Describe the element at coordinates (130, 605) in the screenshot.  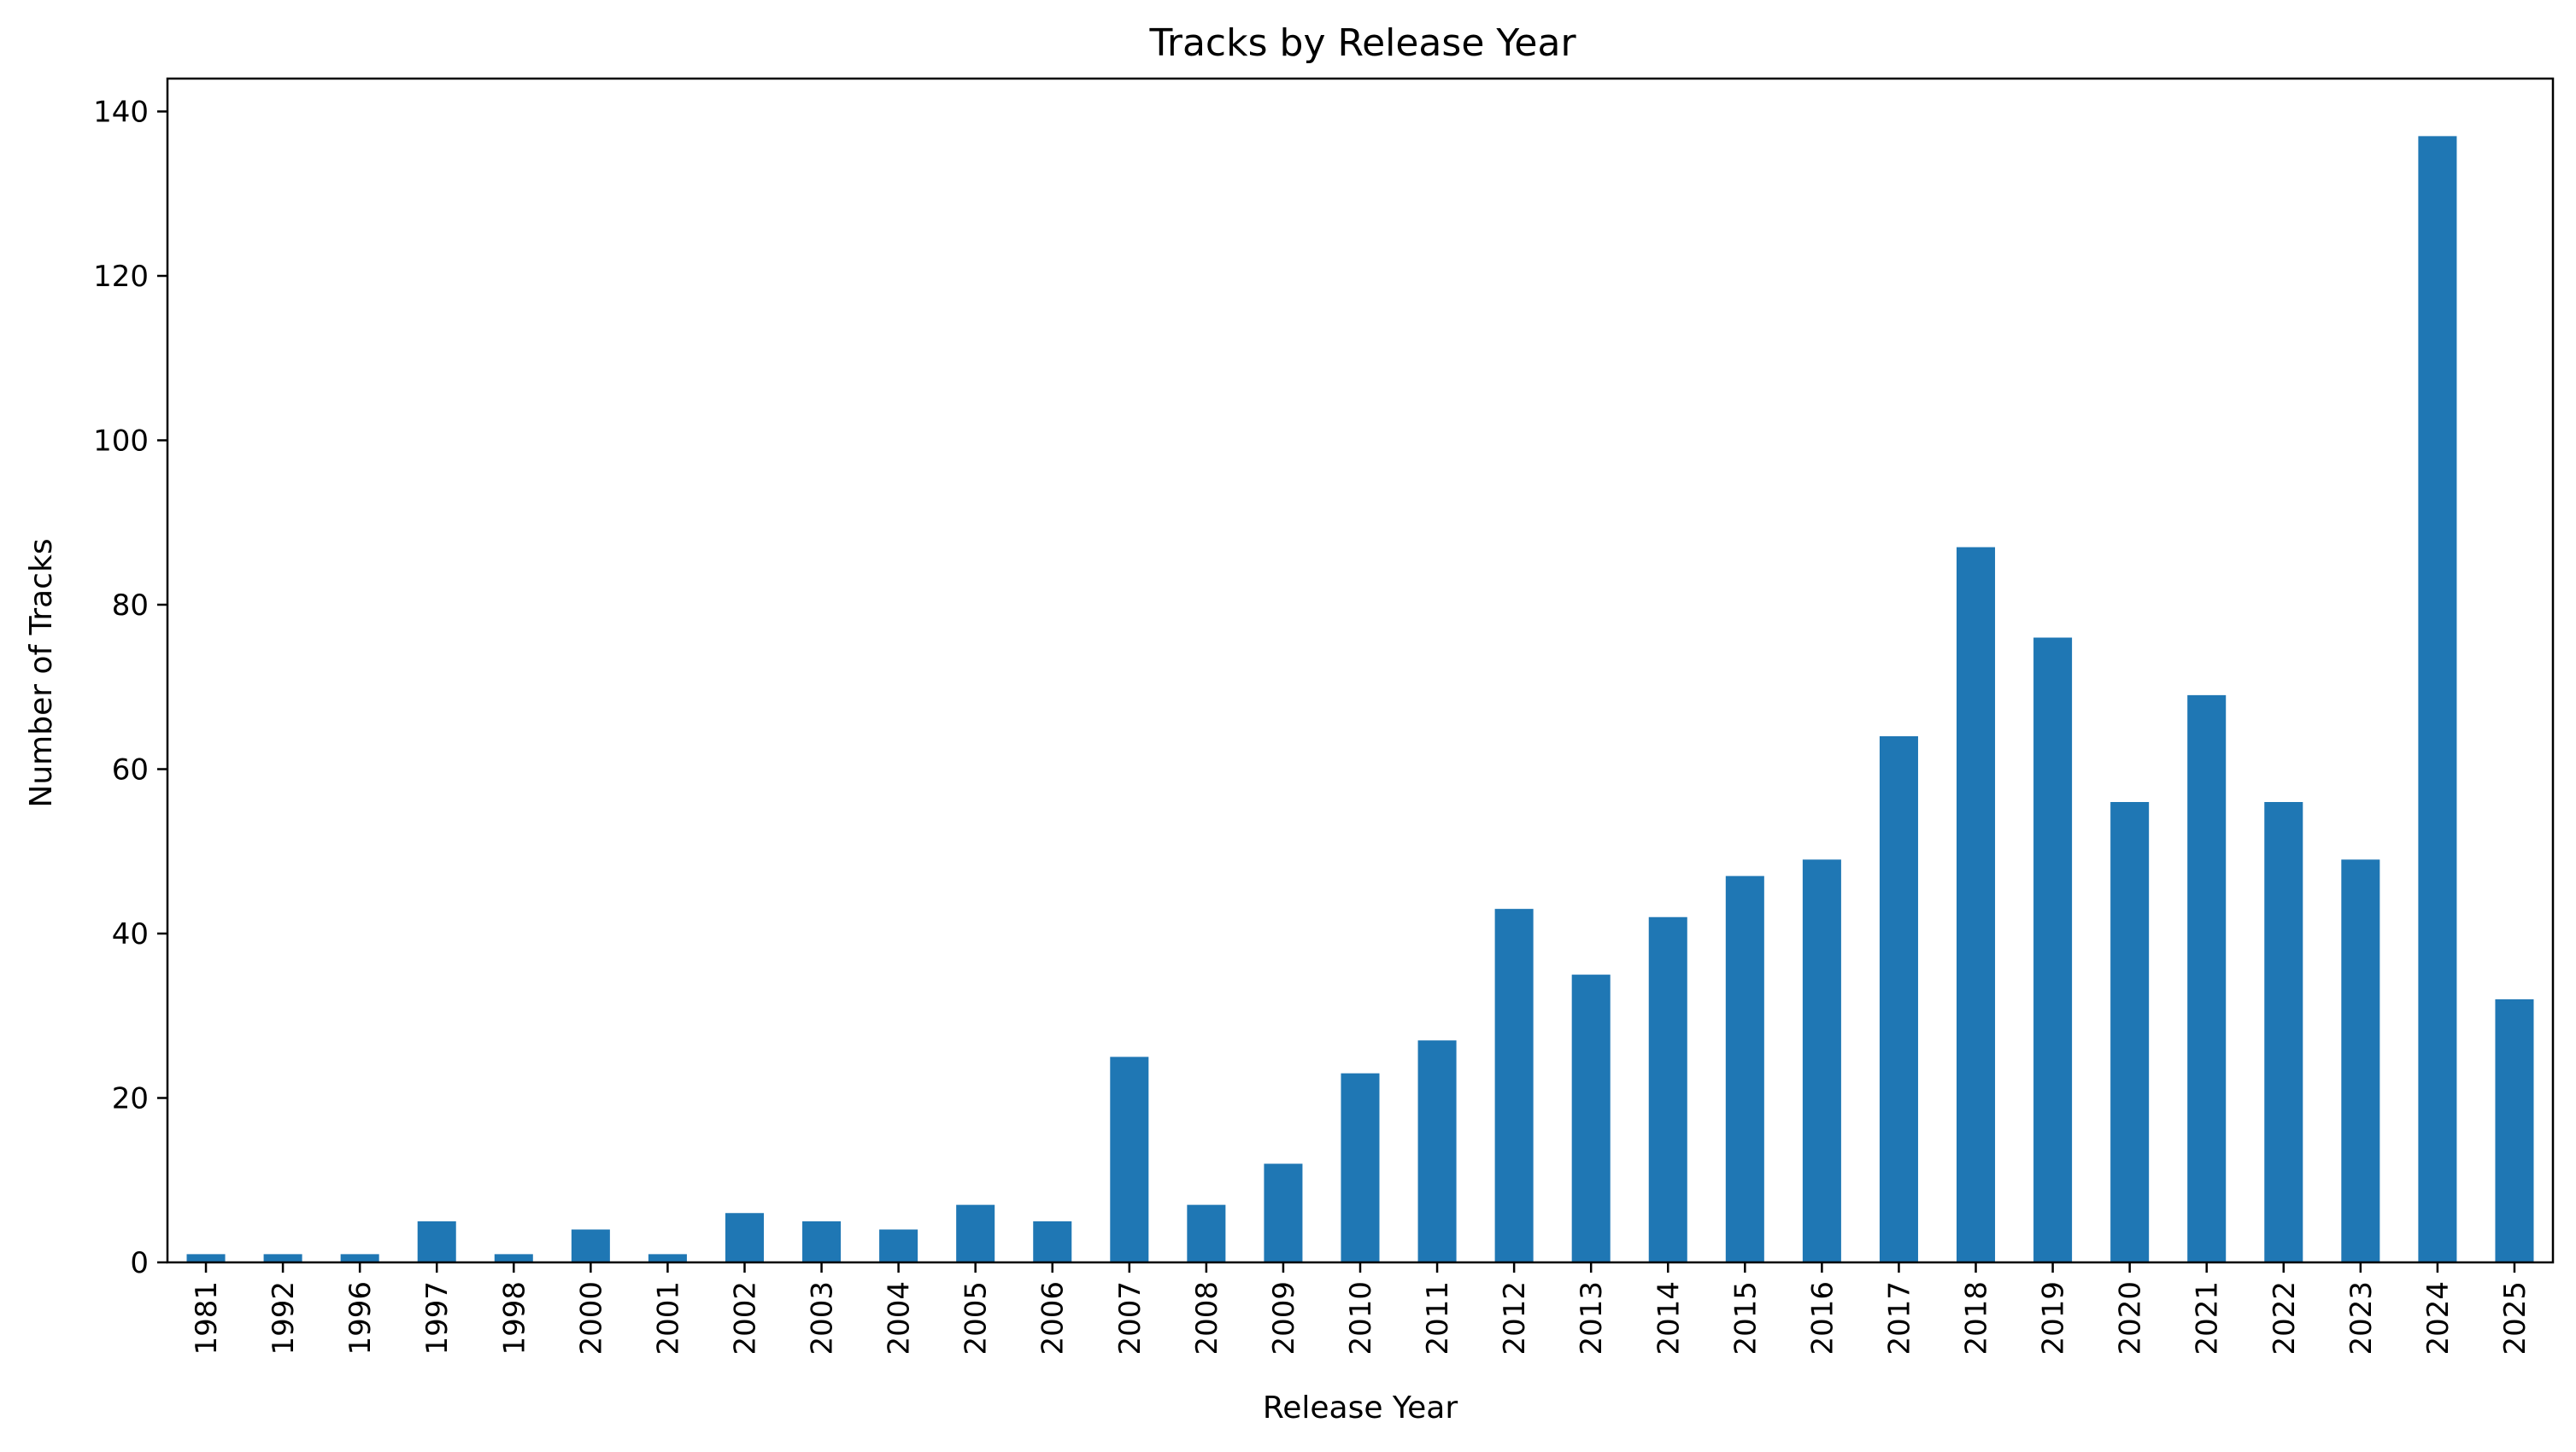
I see `y-tick-label: 80` at that location.